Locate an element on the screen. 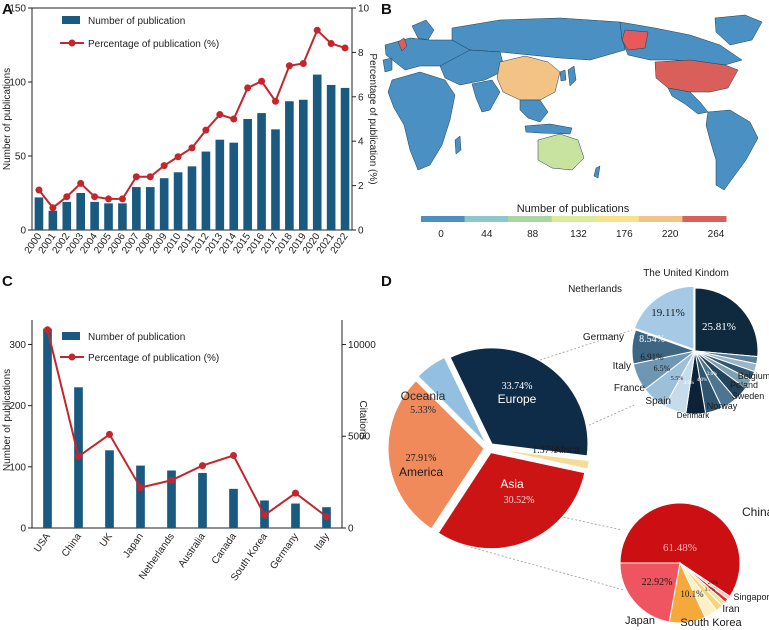  asia-percent: 10.1% is located at coordinates (692, 594).